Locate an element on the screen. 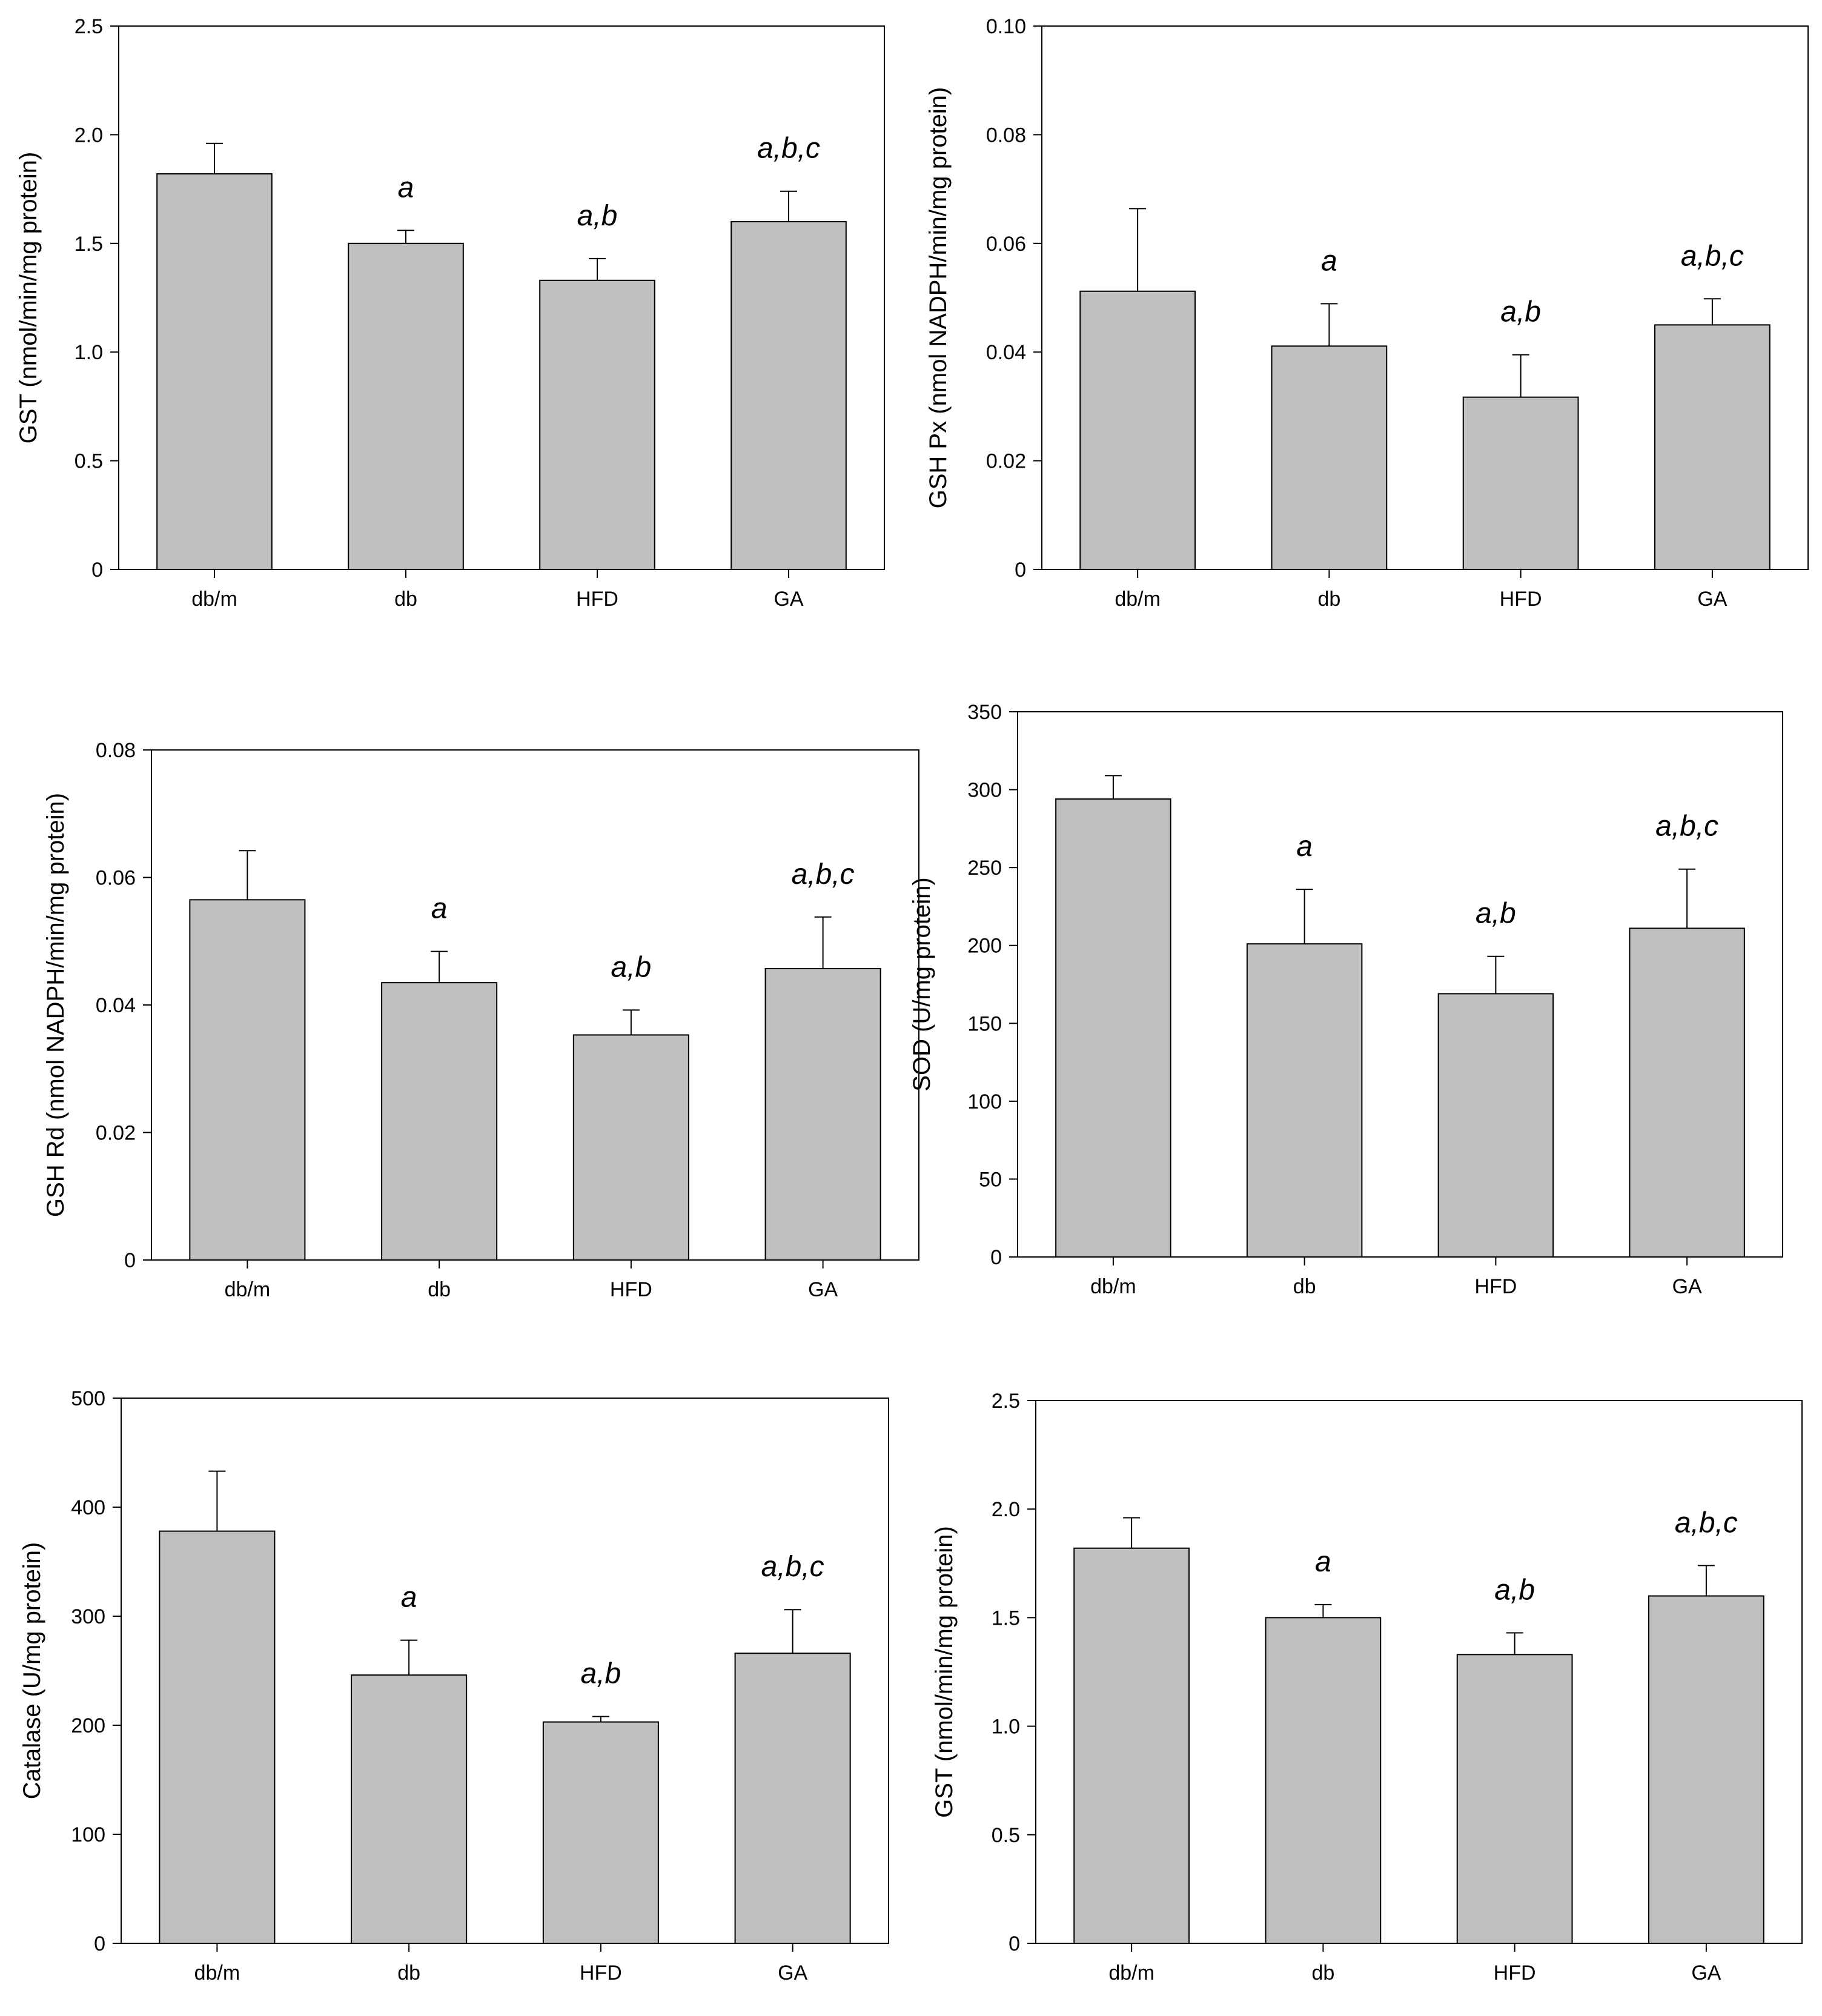 The image size is (1822, 2016). y-tick-label: 400 is located at coordinates (88, 1507).